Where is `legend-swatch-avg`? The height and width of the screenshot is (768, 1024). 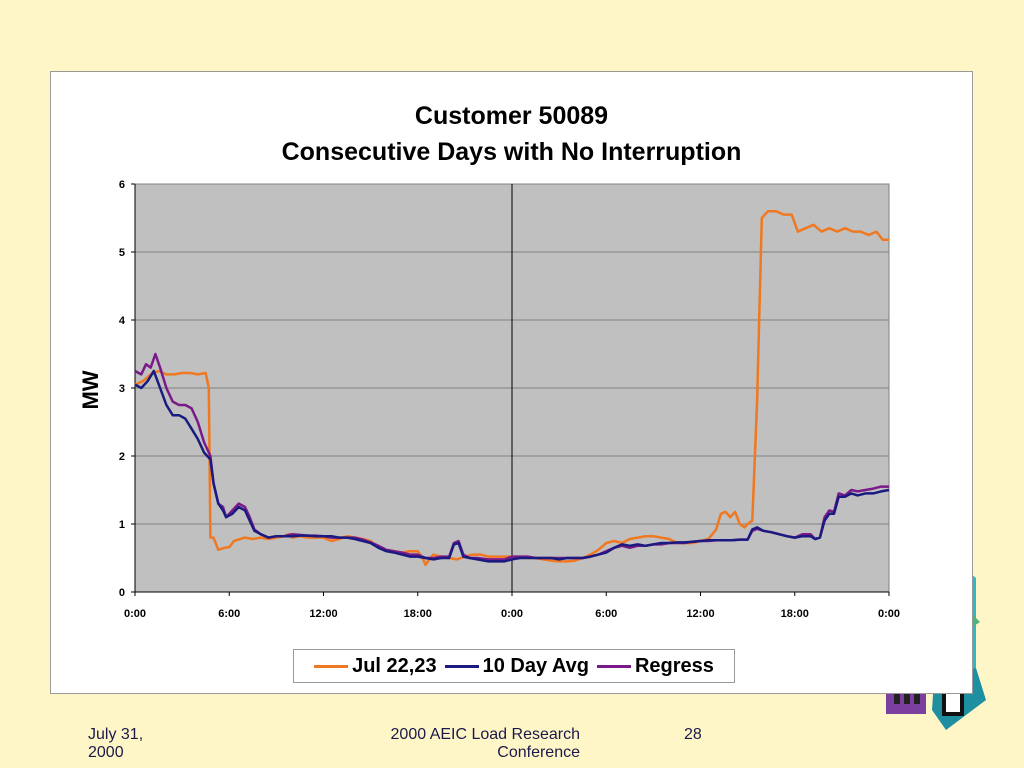 legend-swatch-avg is located at coordinates (461, 666).